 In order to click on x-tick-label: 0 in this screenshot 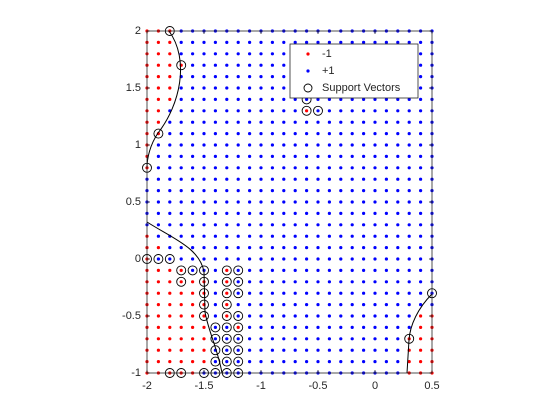, I will do `click(375, 386)`.